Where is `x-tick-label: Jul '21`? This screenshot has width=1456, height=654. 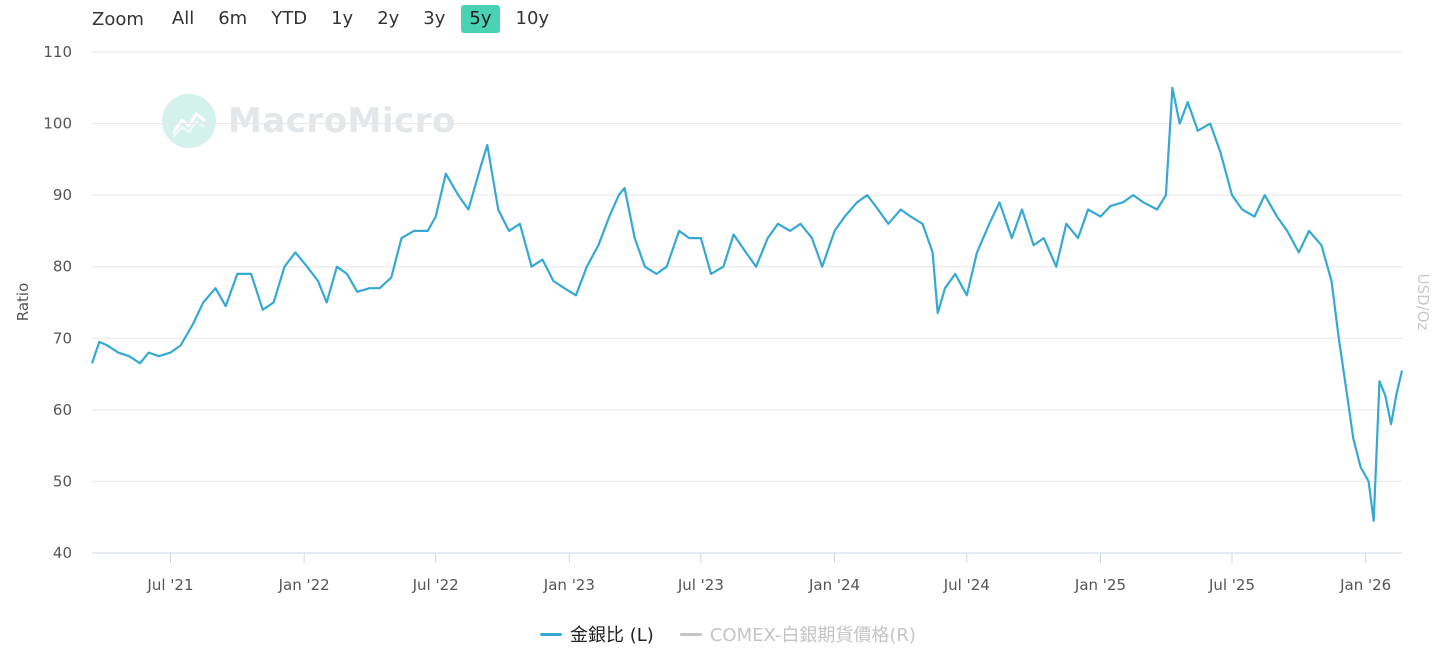 x-tick-label: Jul '21 is located at coordinates (169, 585).